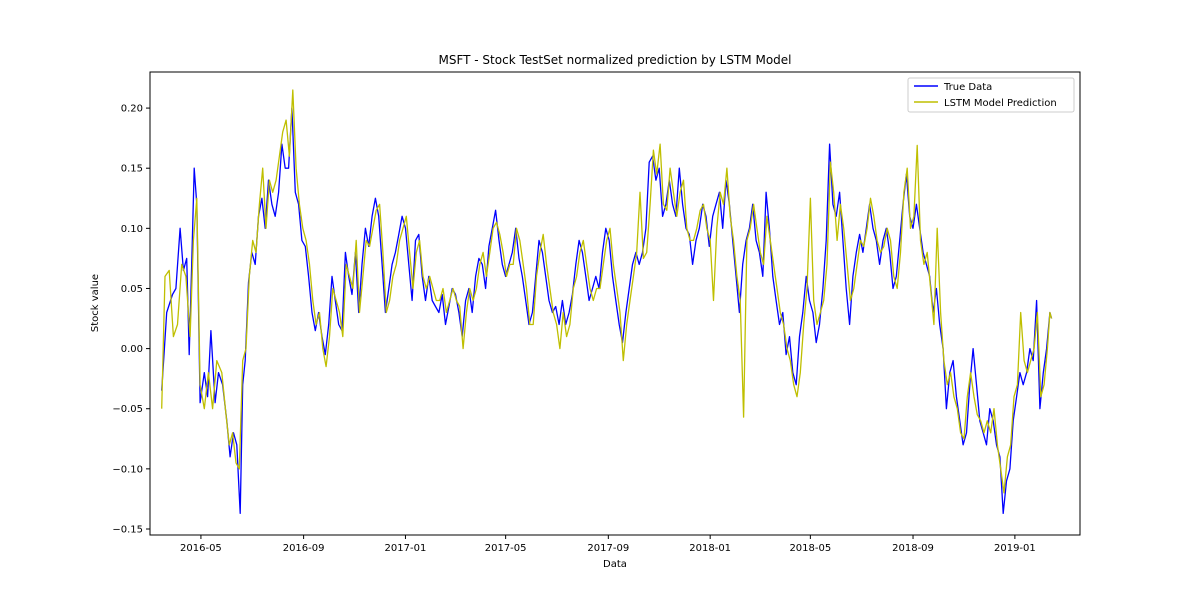 Image resolution: width=1200 pixels, height=600 pixels. I want to click on x-tick-label: 2018-09, so click(913, 548).